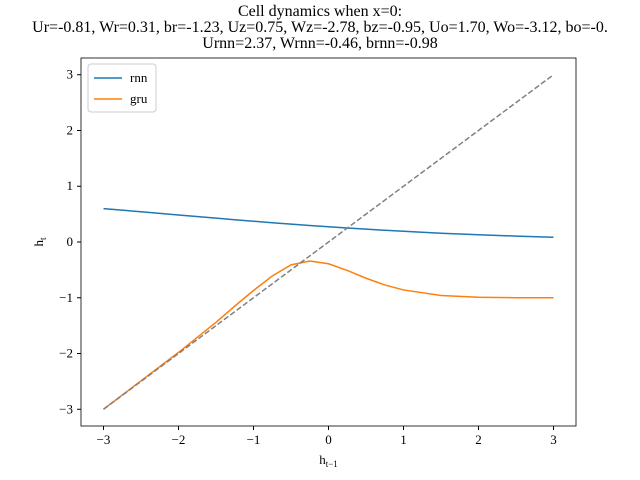  What do you see at coordinates (328, 439) in the screenshot?
I see `x-tick-label: 0` at bounding box center [328, 439].